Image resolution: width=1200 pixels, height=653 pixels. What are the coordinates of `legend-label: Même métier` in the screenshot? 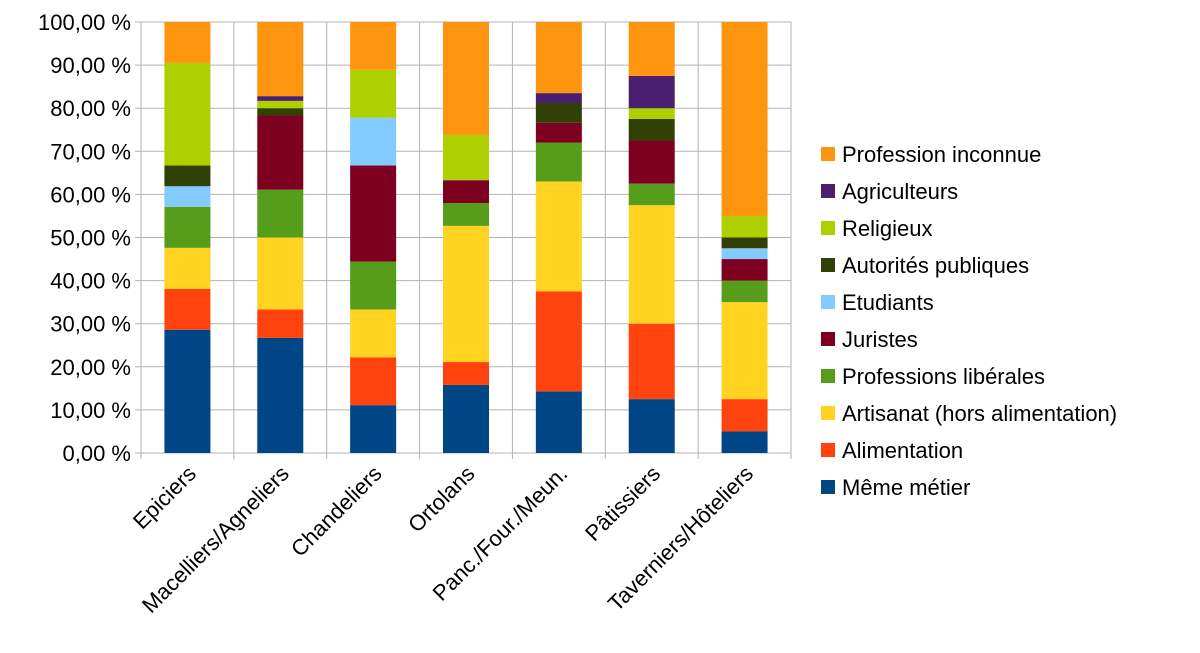 It's located at (906, 487).